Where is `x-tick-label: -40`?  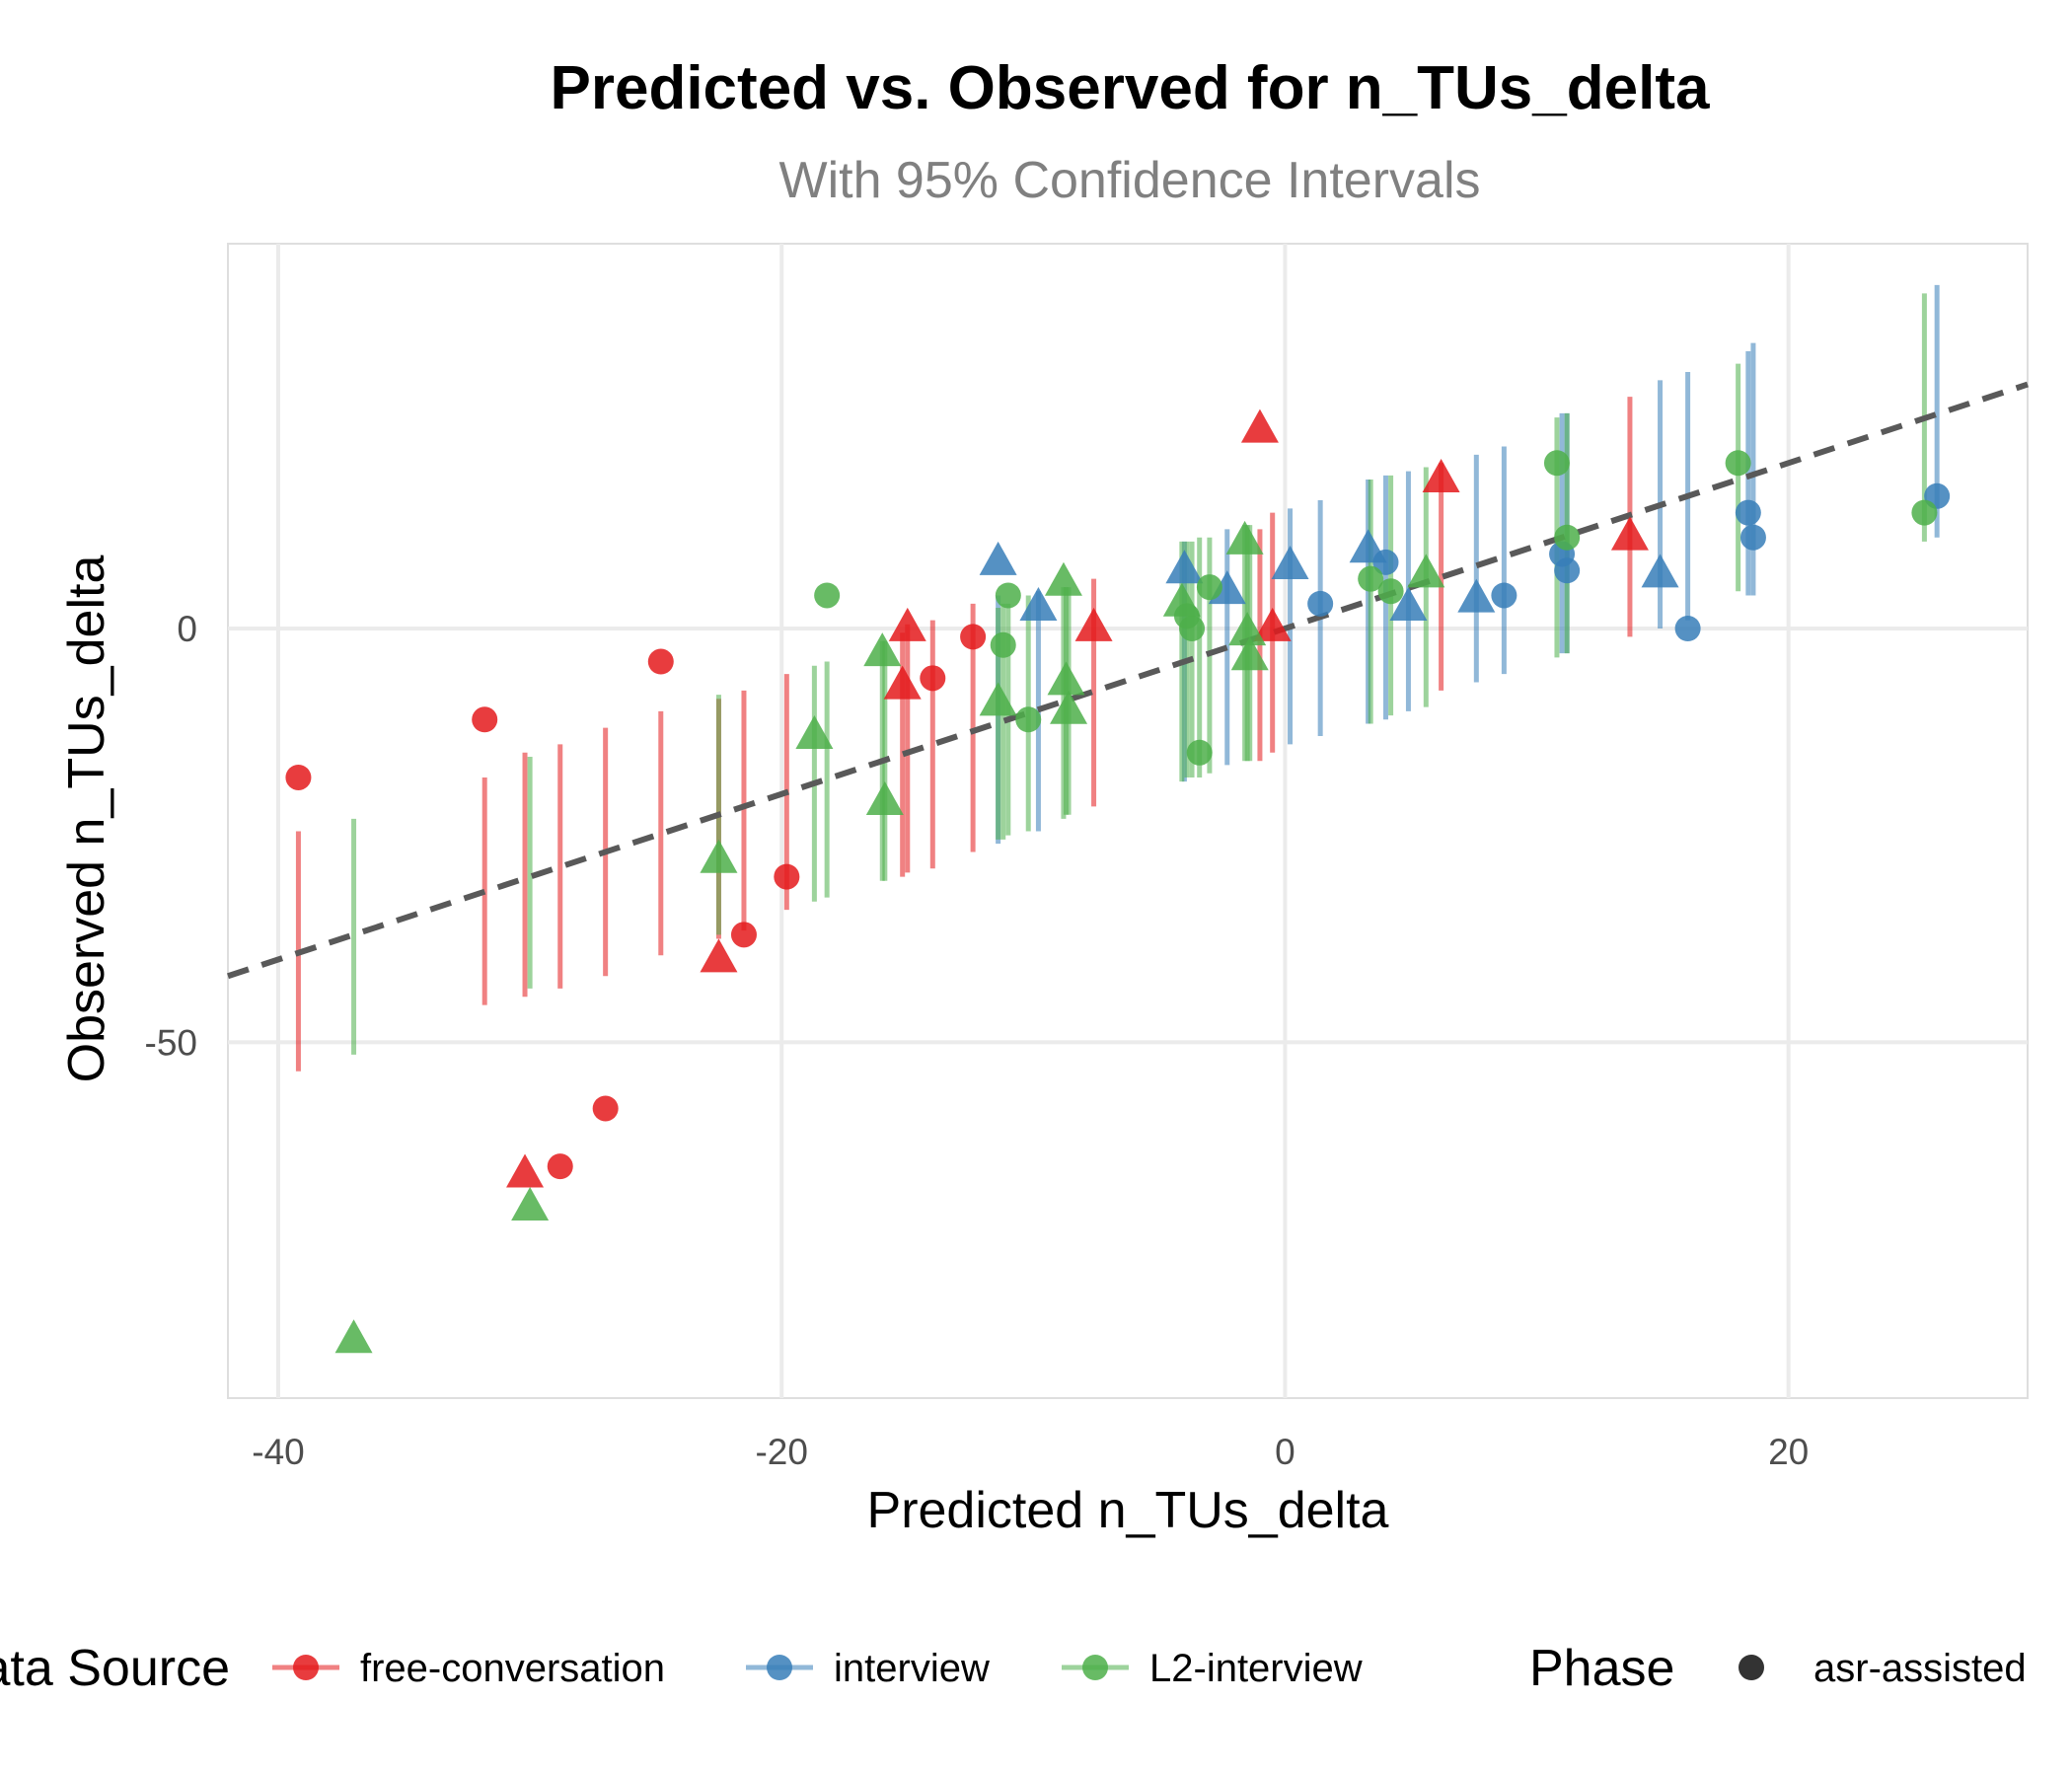 x-tick-label: -40 is located at coordinates (278, 1452).